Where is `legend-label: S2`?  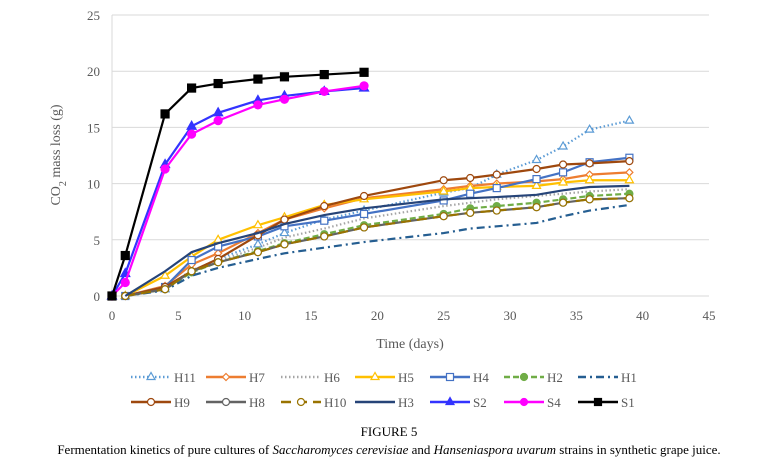 legend-label: S2 is located at coordinates (480, 402).